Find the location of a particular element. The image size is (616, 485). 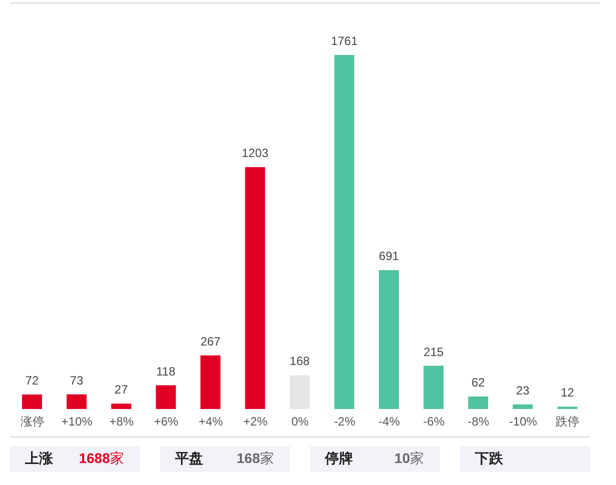

x-tick-label: -2% is located at coordinates (345, 421).